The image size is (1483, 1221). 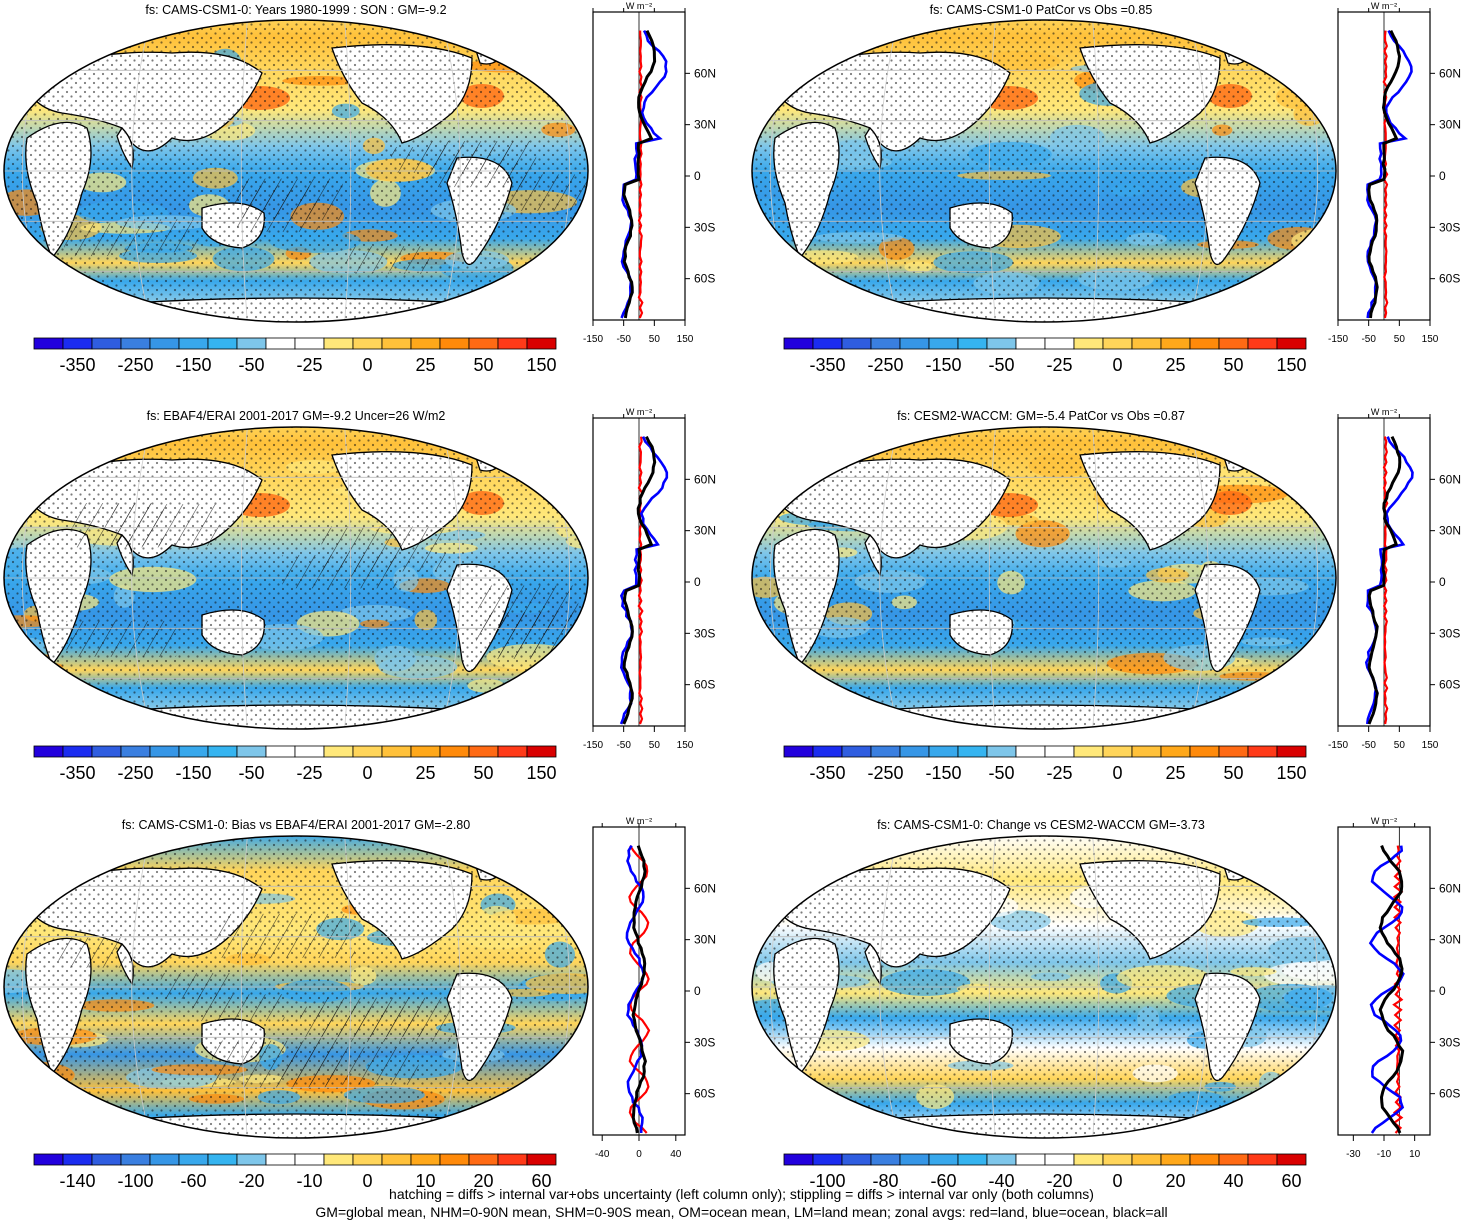 I want to click on panel-5-colorbar: -140-100-60-20-100102060100140, so click(x=295, y=1172).